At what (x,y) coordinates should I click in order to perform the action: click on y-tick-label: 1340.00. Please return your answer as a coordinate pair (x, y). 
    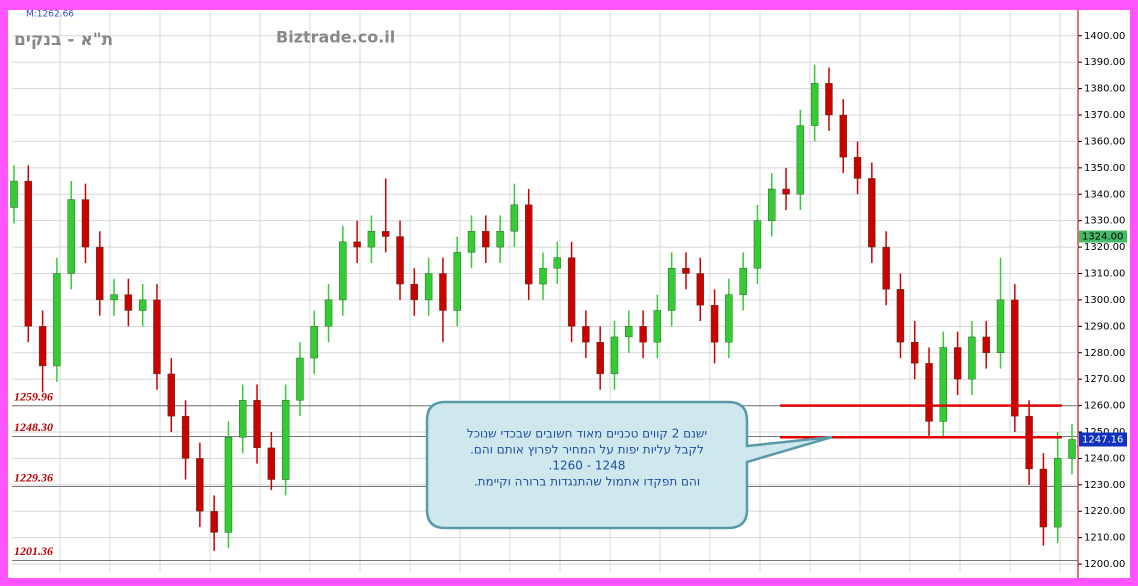
    Looking at the image, I should click on (1104, 194).